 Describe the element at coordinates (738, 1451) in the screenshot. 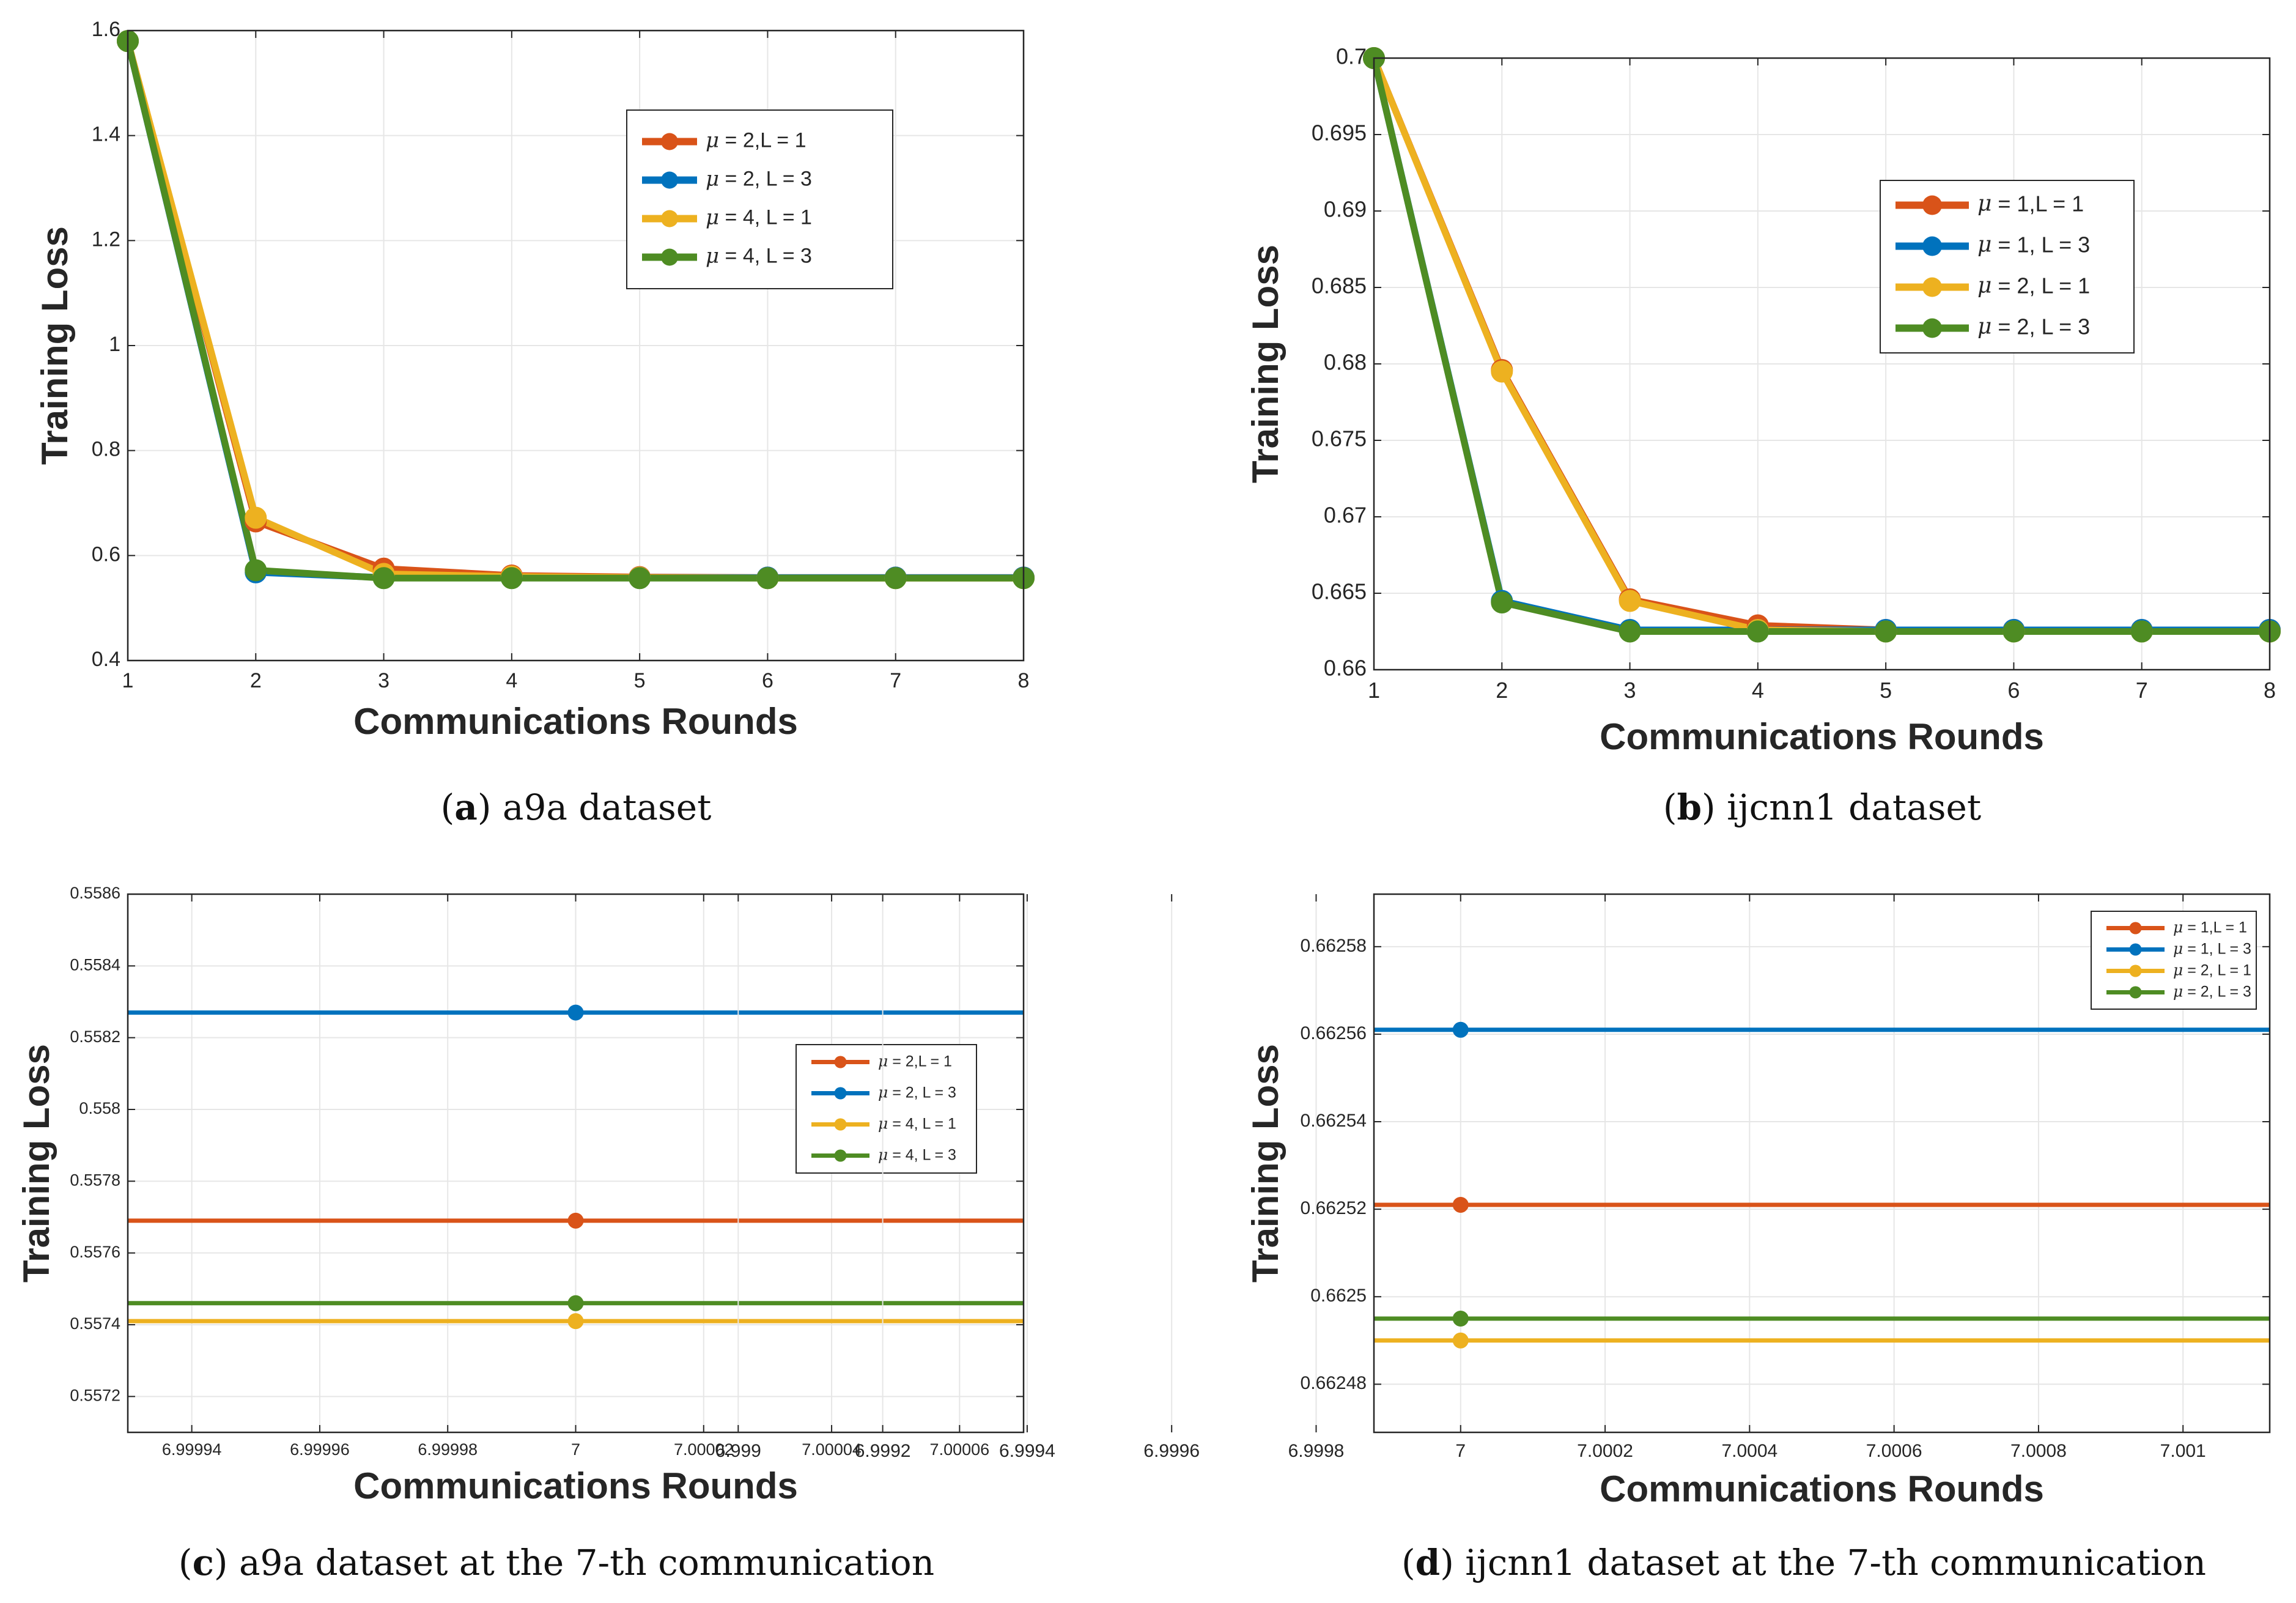

I see `x-tick-label: 6.999` at that location.